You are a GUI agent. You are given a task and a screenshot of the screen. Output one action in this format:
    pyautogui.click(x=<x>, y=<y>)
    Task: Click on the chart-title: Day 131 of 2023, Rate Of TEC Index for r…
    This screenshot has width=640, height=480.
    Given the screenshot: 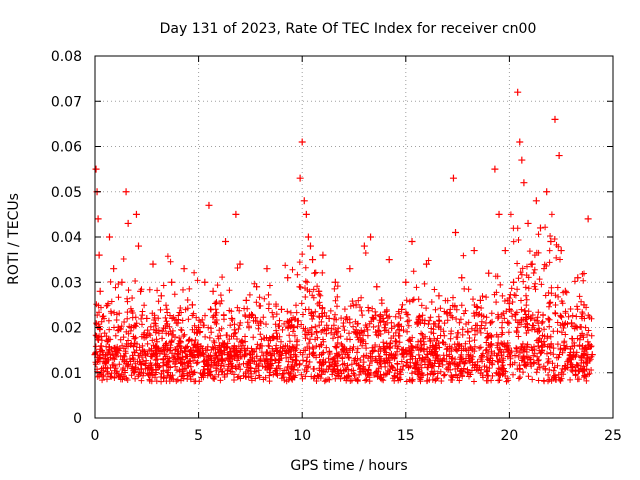 What is the action you would take?
    pyautogui.click(x=348, y=29)
    